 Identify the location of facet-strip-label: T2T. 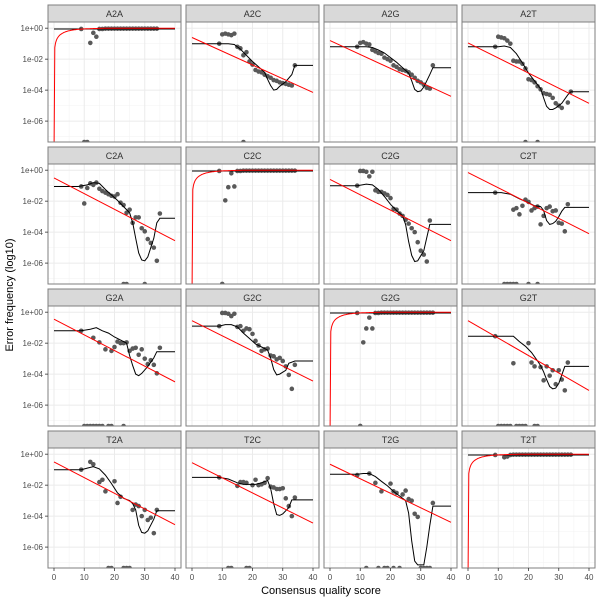
(528, 440).